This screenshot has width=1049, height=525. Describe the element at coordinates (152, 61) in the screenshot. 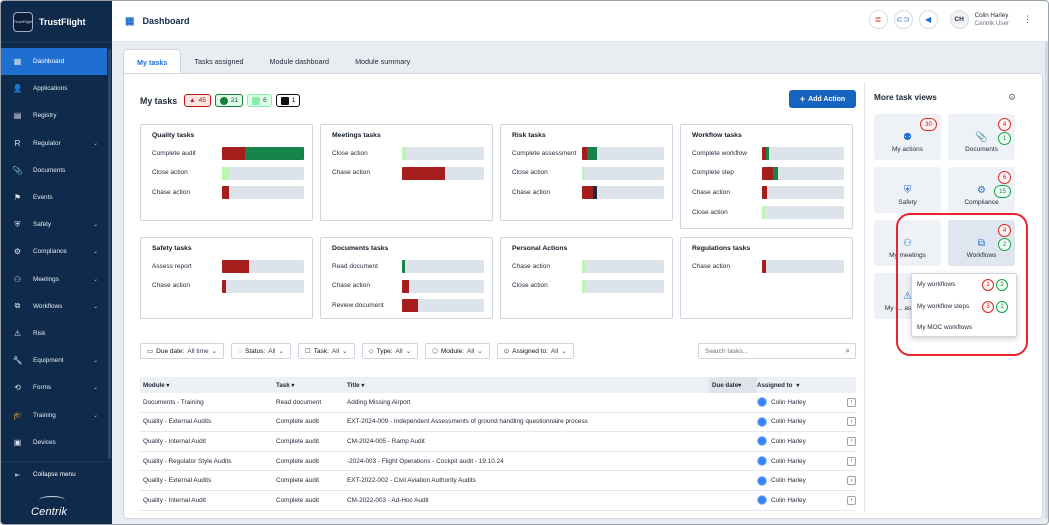

I see `tab-my-tasks: My tasks` at that location.